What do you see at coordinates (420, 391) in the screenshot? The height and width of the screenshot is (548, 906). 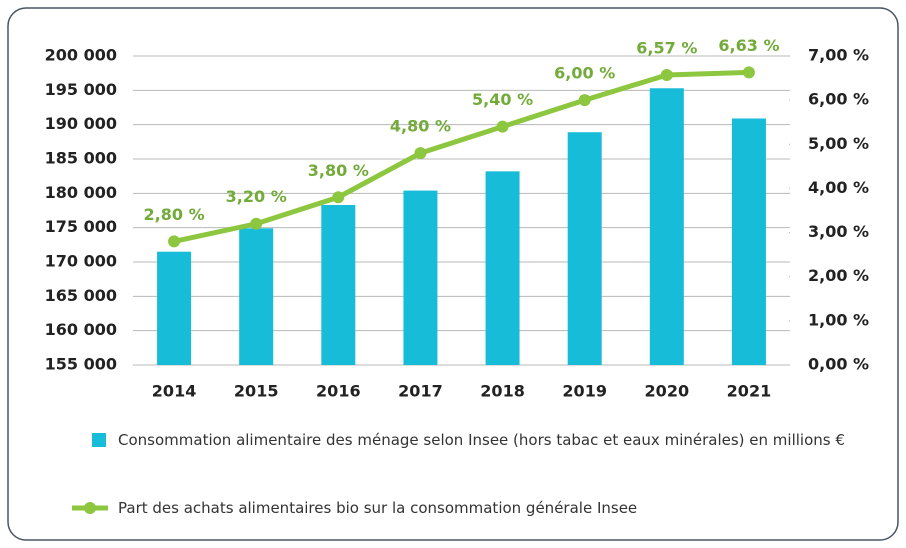 I see `x-tick-label: 2017` at bounding box center [420, 391].